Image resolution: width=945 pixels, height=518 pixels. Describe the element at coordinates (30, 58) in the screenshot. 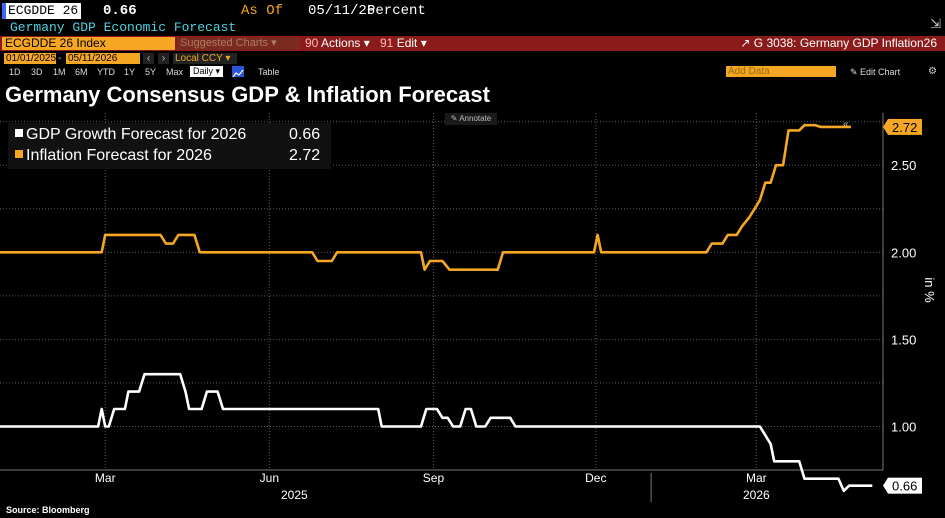

I see `start-date-input: 01/01/2025` at that location.